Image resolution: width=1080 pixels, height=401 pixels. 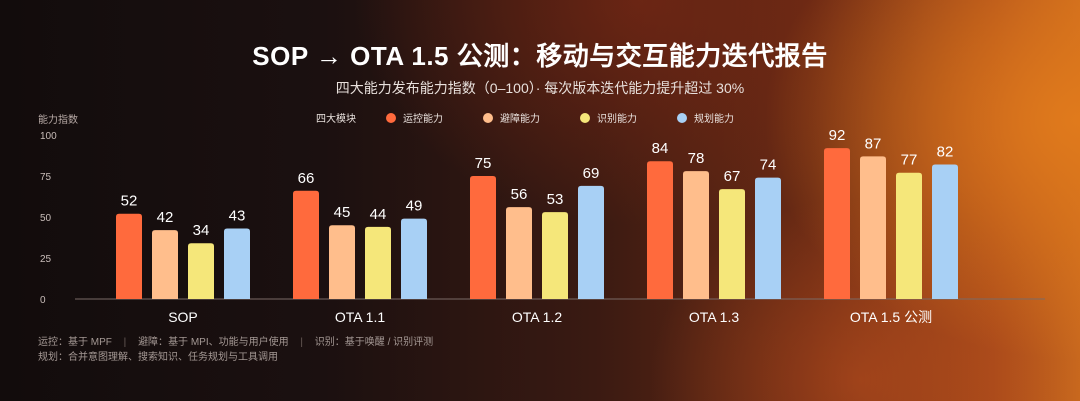 What do you see at coordinates (488, 117) in the screenshot?
I see `legend-swatch-avoidance` at bounding box center [488, 117].